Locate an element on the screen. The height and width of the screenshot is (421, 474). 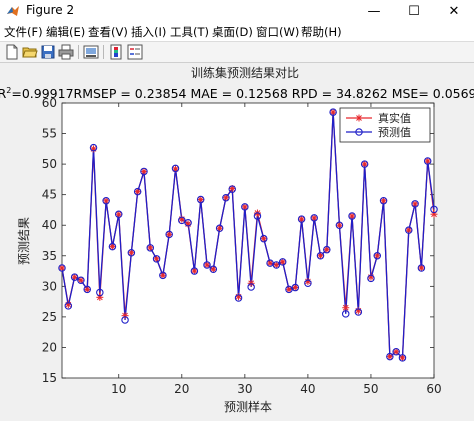
legend-entry-label: 预测值 is located at coordinates (394, 132).